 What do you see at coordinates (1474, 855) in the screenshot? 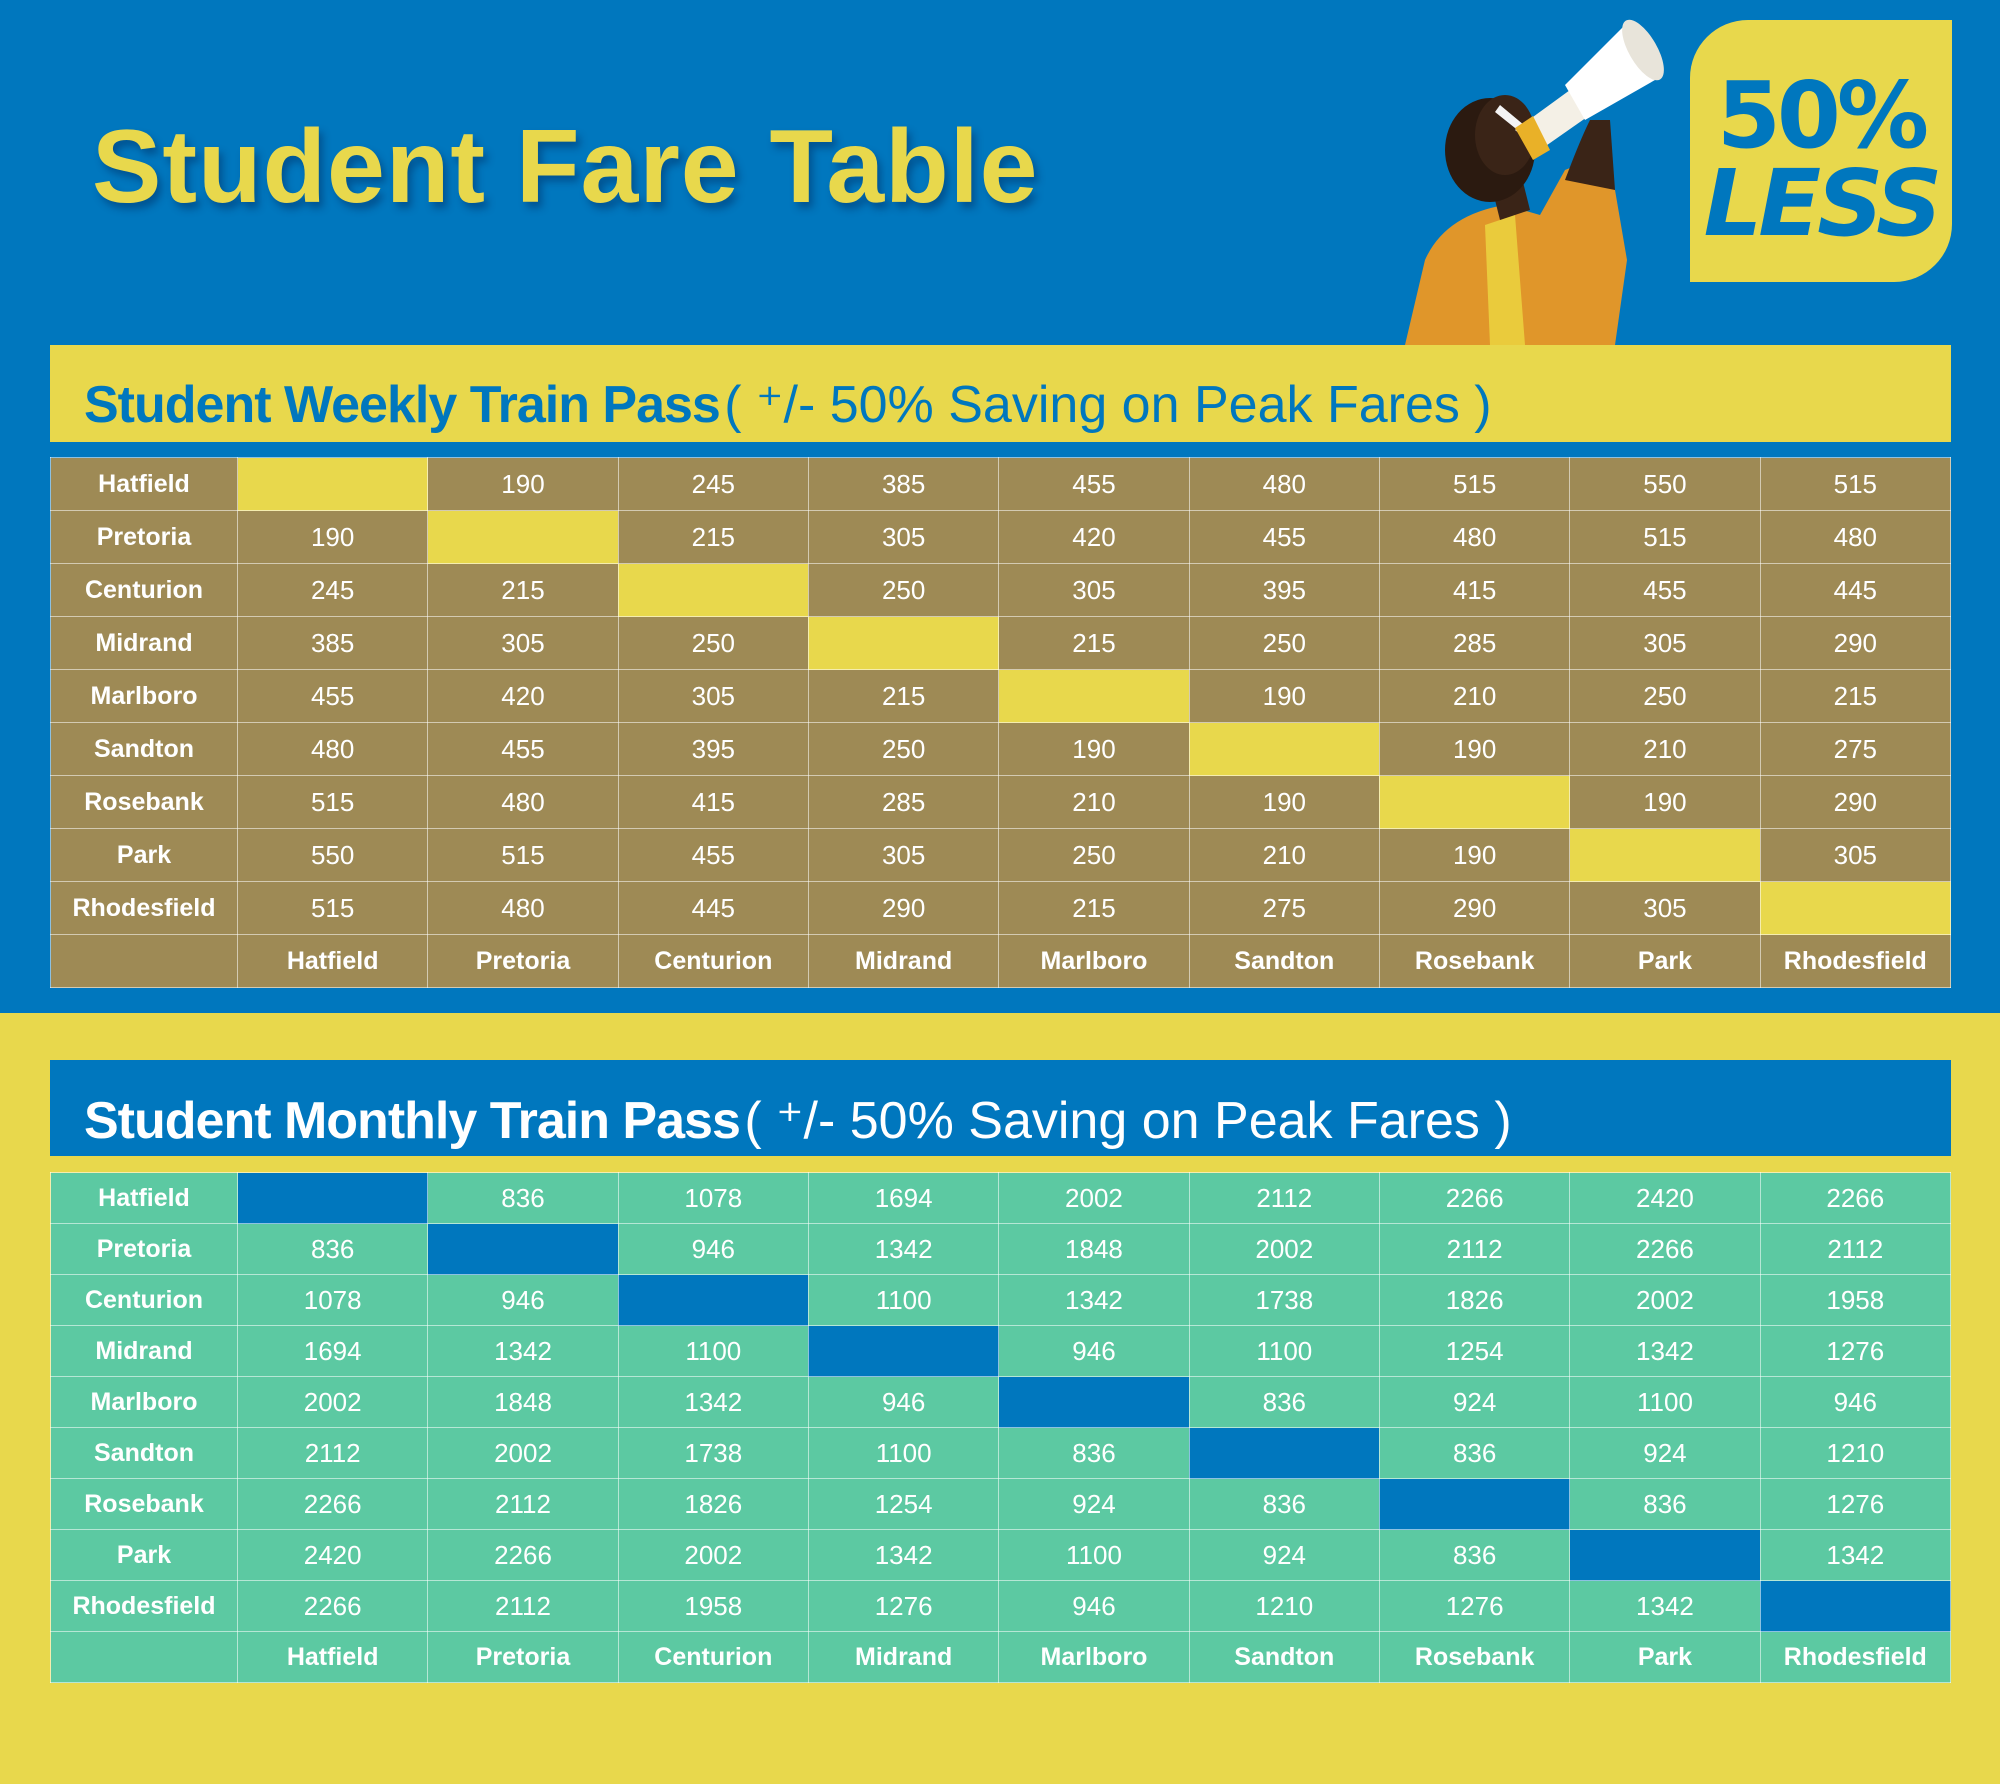
I see `fare-cell: 190` at bounding box center [1474, 855].